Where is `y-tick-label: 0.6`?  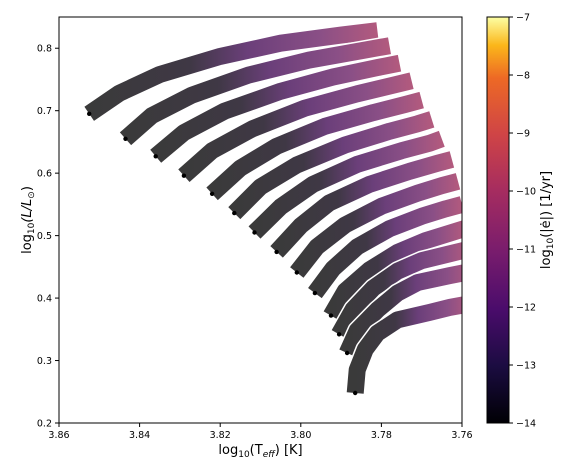
y-tick-label: 0.6 is located at coordinates (44, 174).